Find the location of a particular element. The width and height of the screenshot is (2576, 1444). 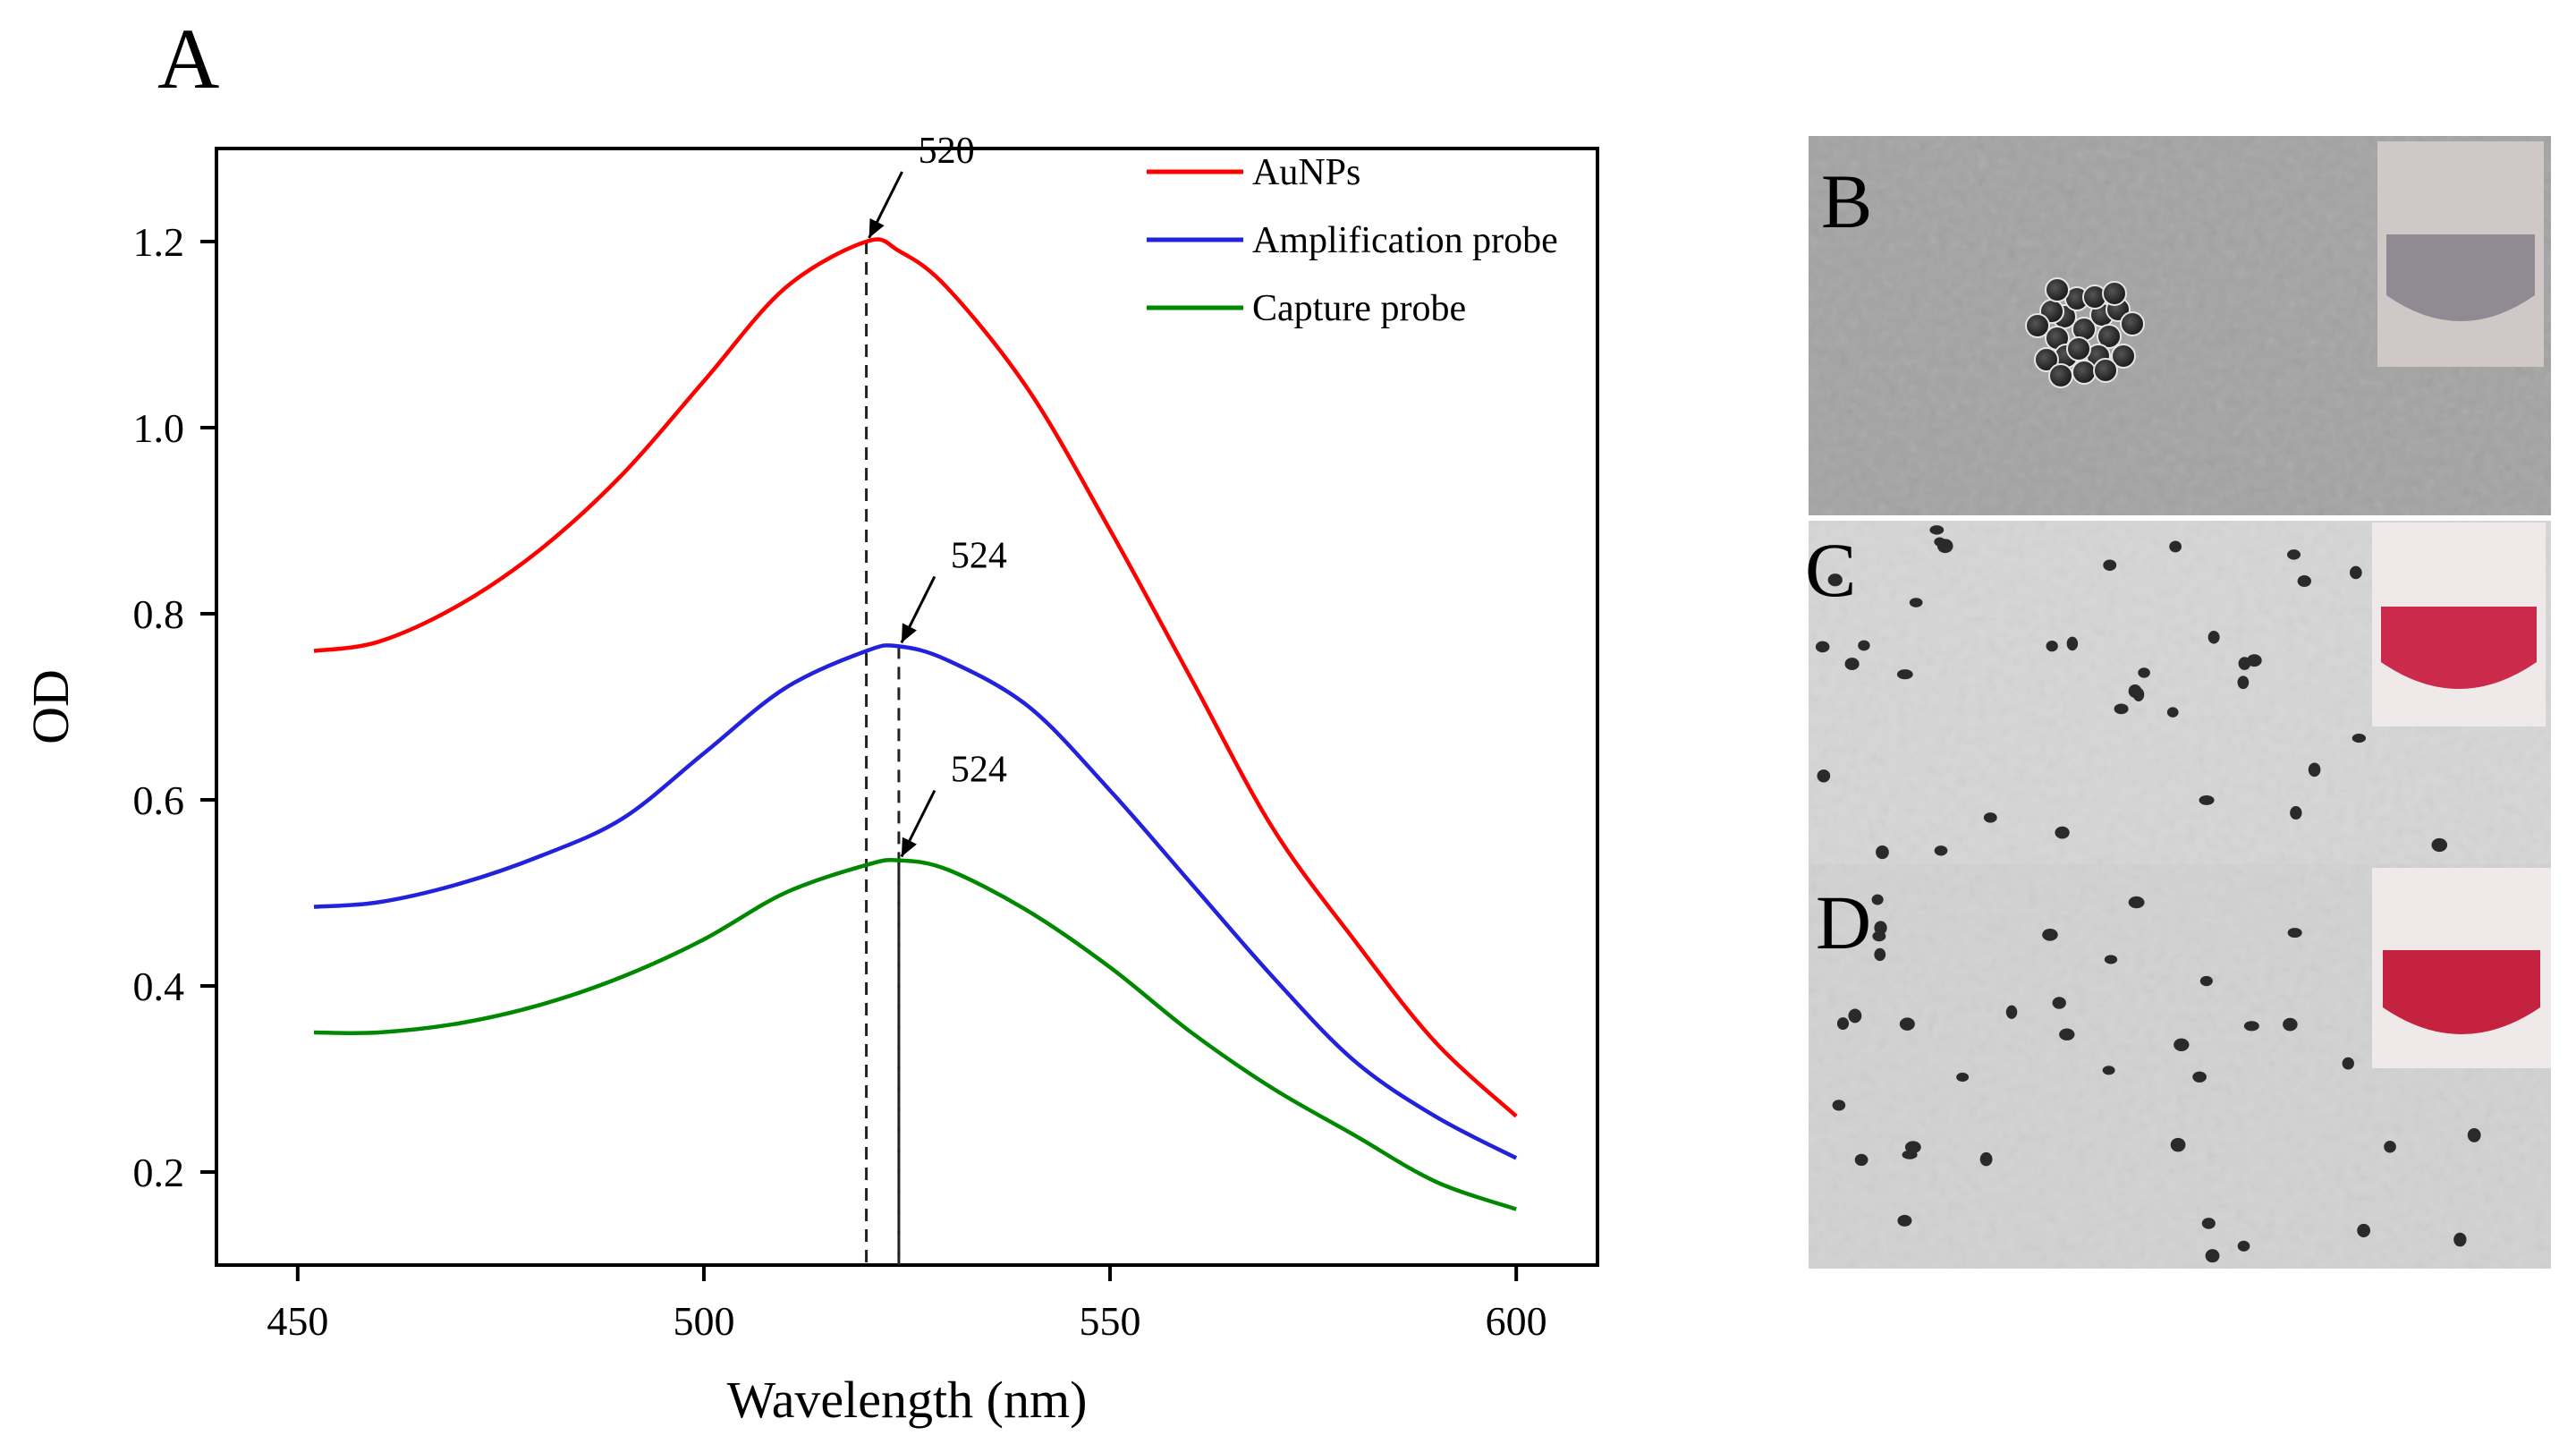

reference-lines is located at coordinates (883, 753).